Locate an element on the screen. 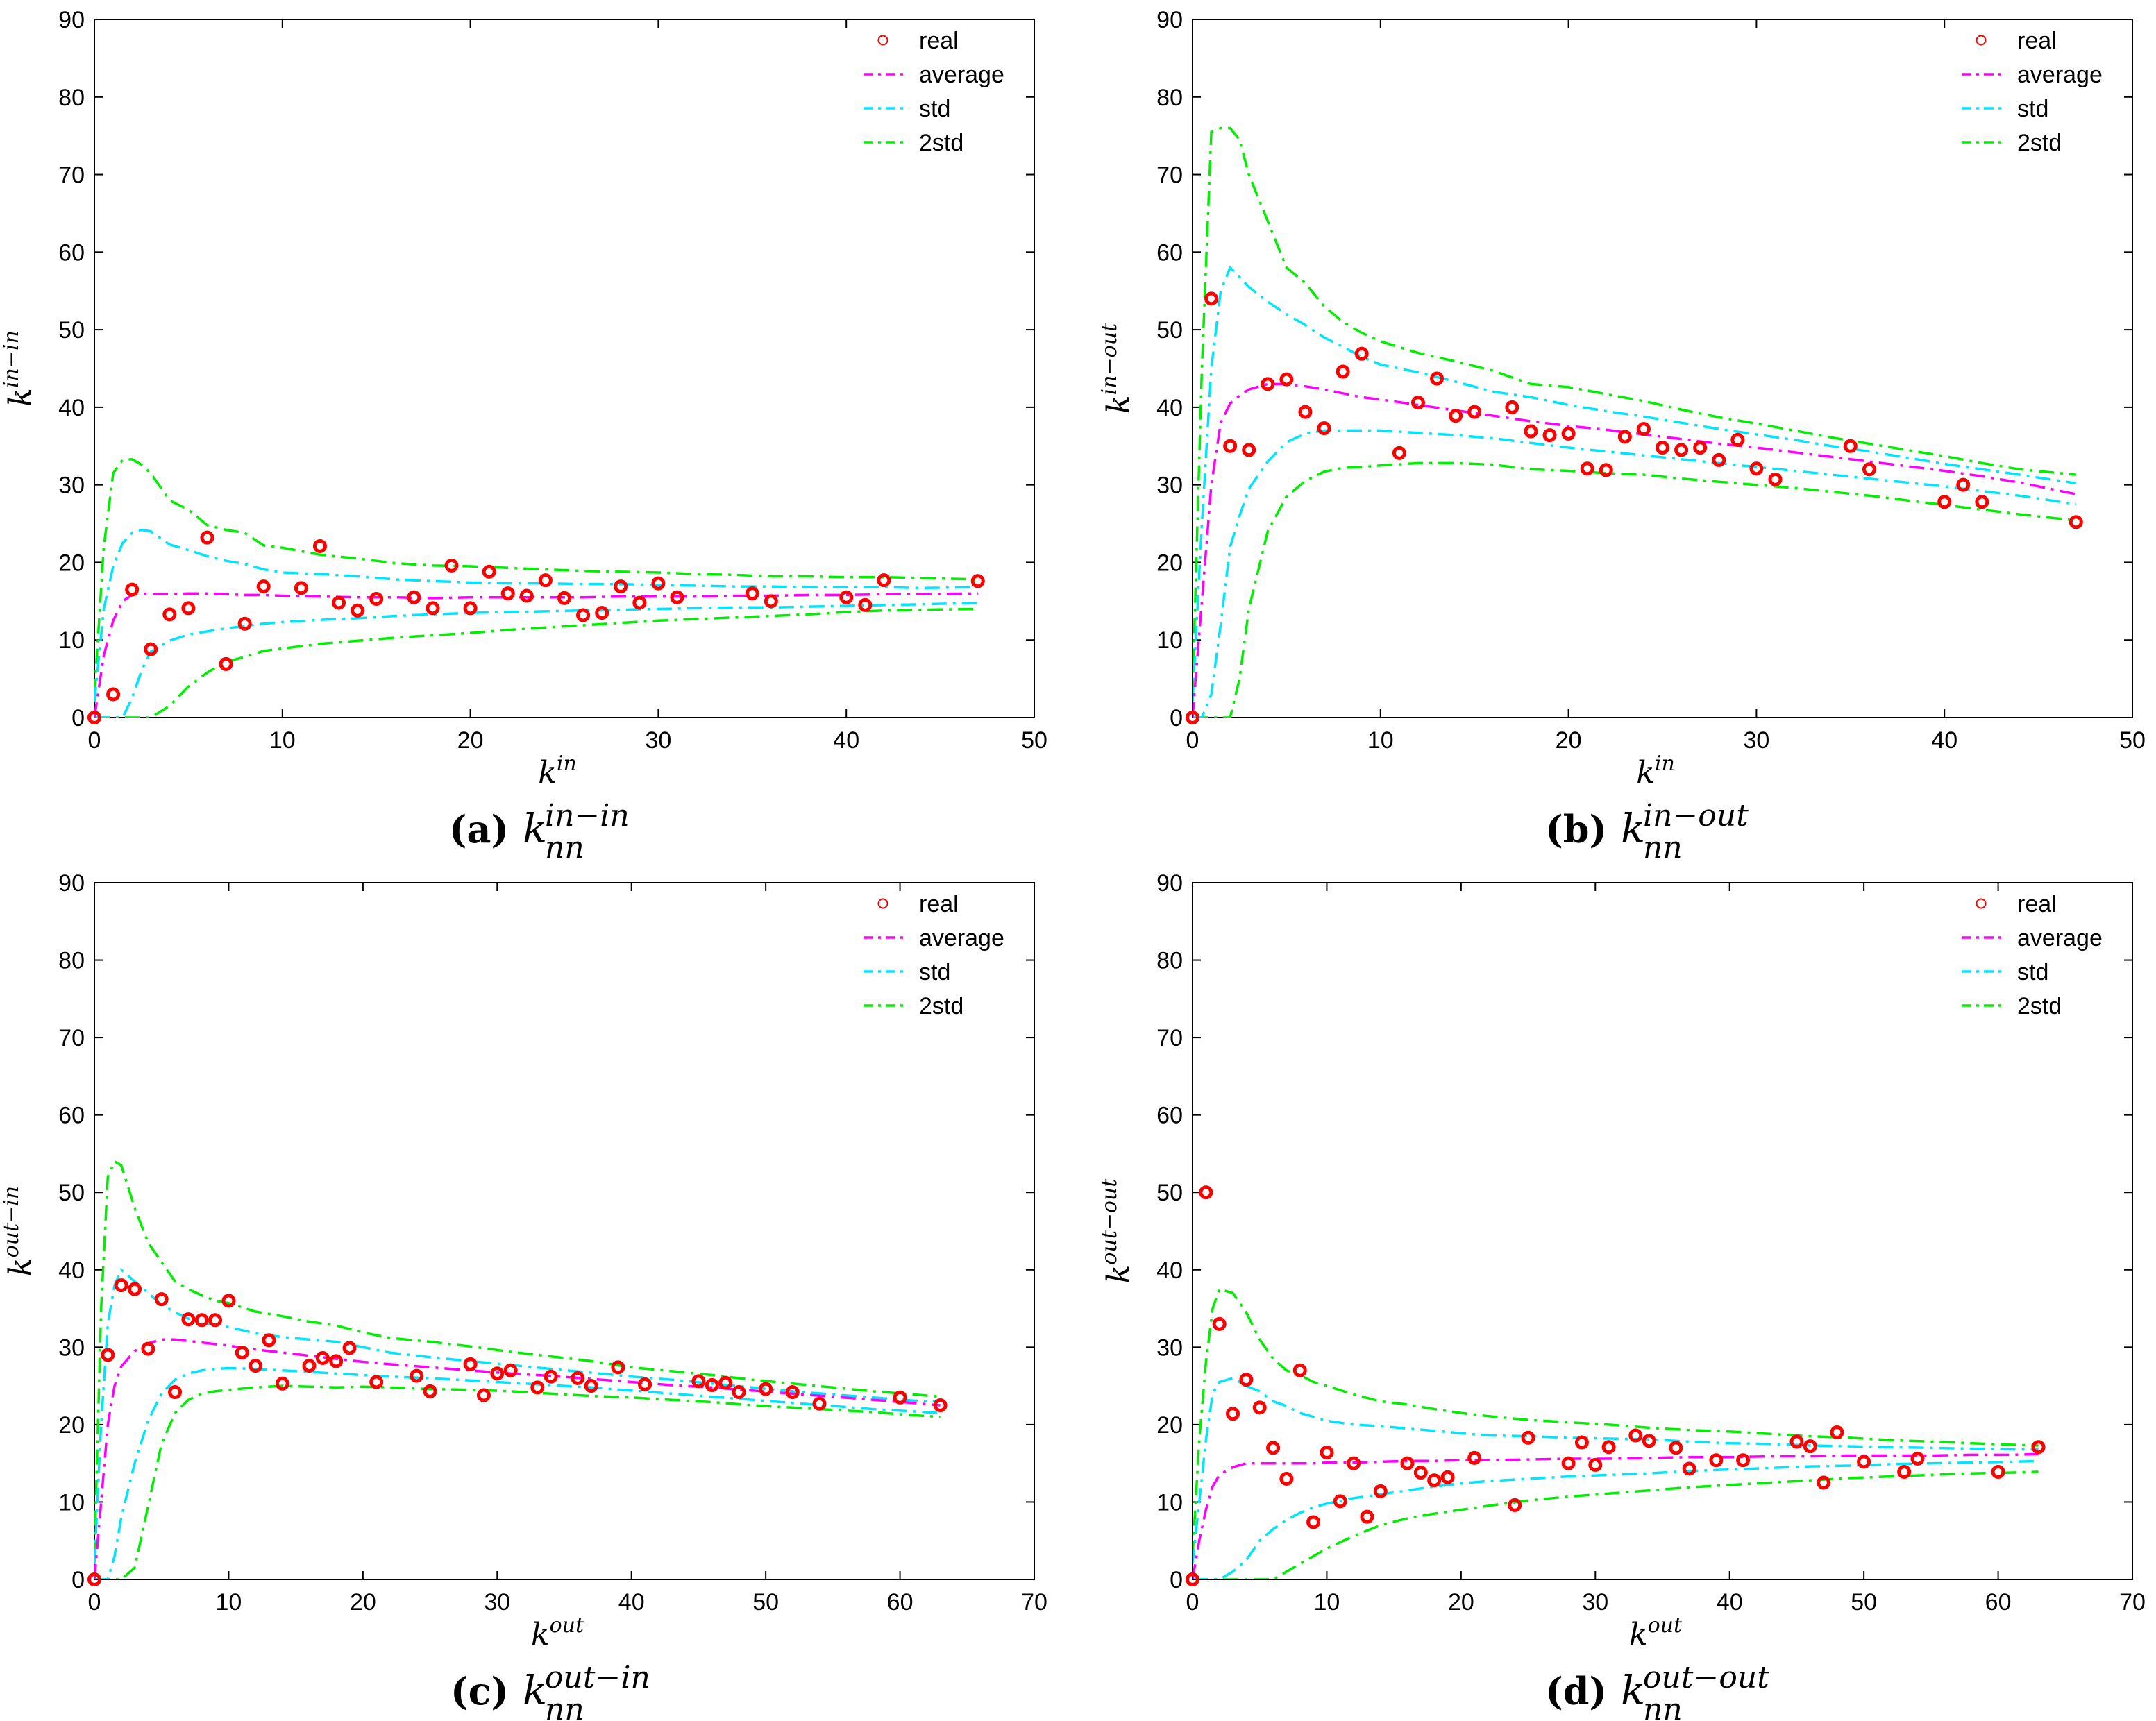 This screenshot has width=2156, height=1721. panel-d-ytick-label: 80 is located at coordinates (1169, 961).